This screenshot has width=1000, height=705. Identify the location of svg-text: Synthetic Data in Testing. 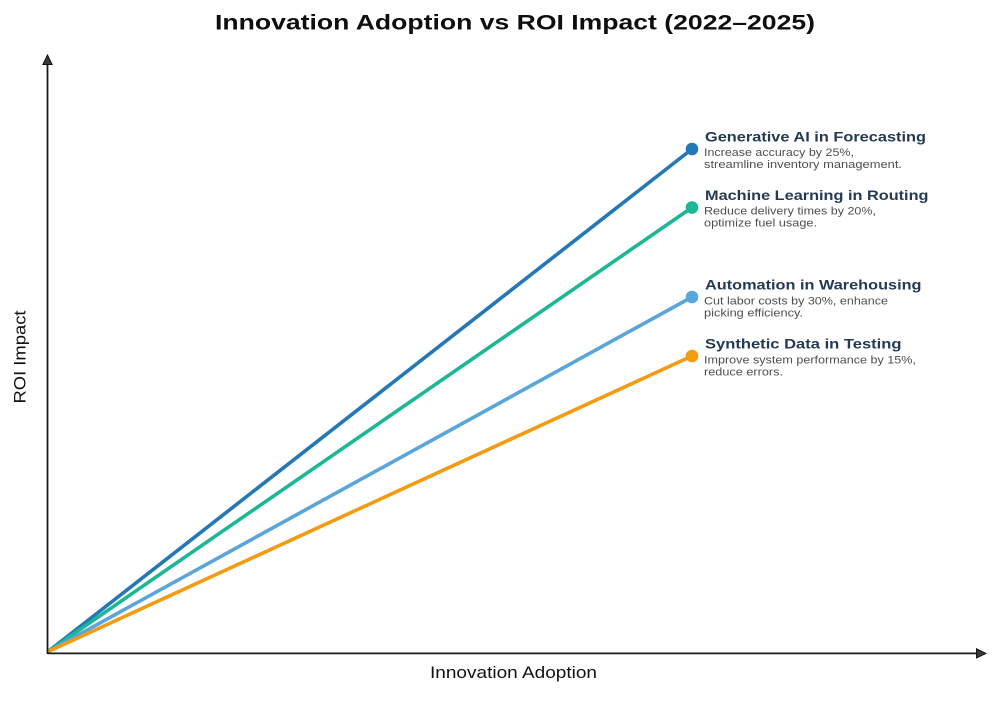
(803, 344).